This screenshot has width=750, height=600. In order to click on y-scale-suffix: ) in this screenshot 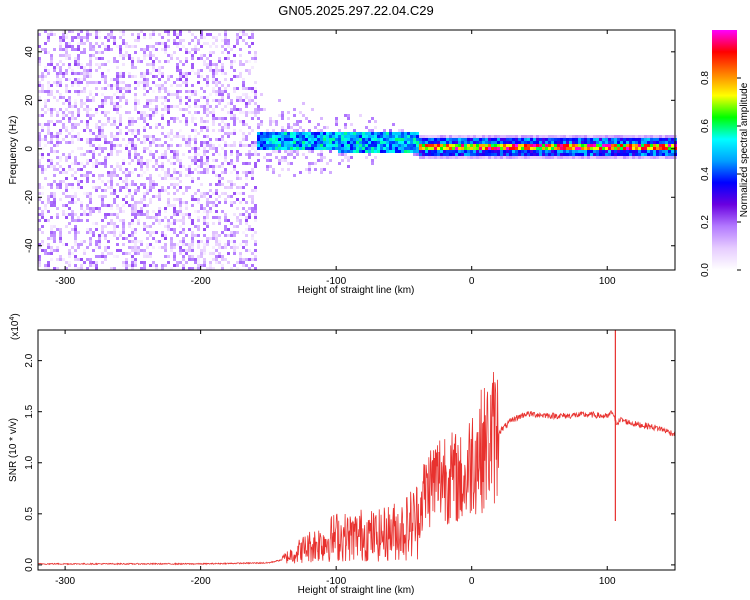, I will do `click(15, 314)`.